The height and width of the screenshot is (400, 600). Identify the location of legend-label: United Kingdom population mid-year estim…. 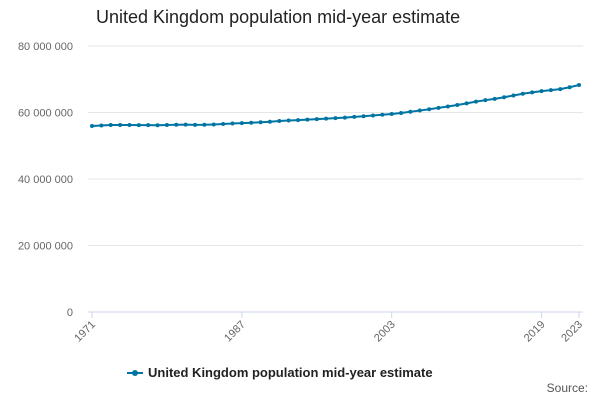
(290, 372).